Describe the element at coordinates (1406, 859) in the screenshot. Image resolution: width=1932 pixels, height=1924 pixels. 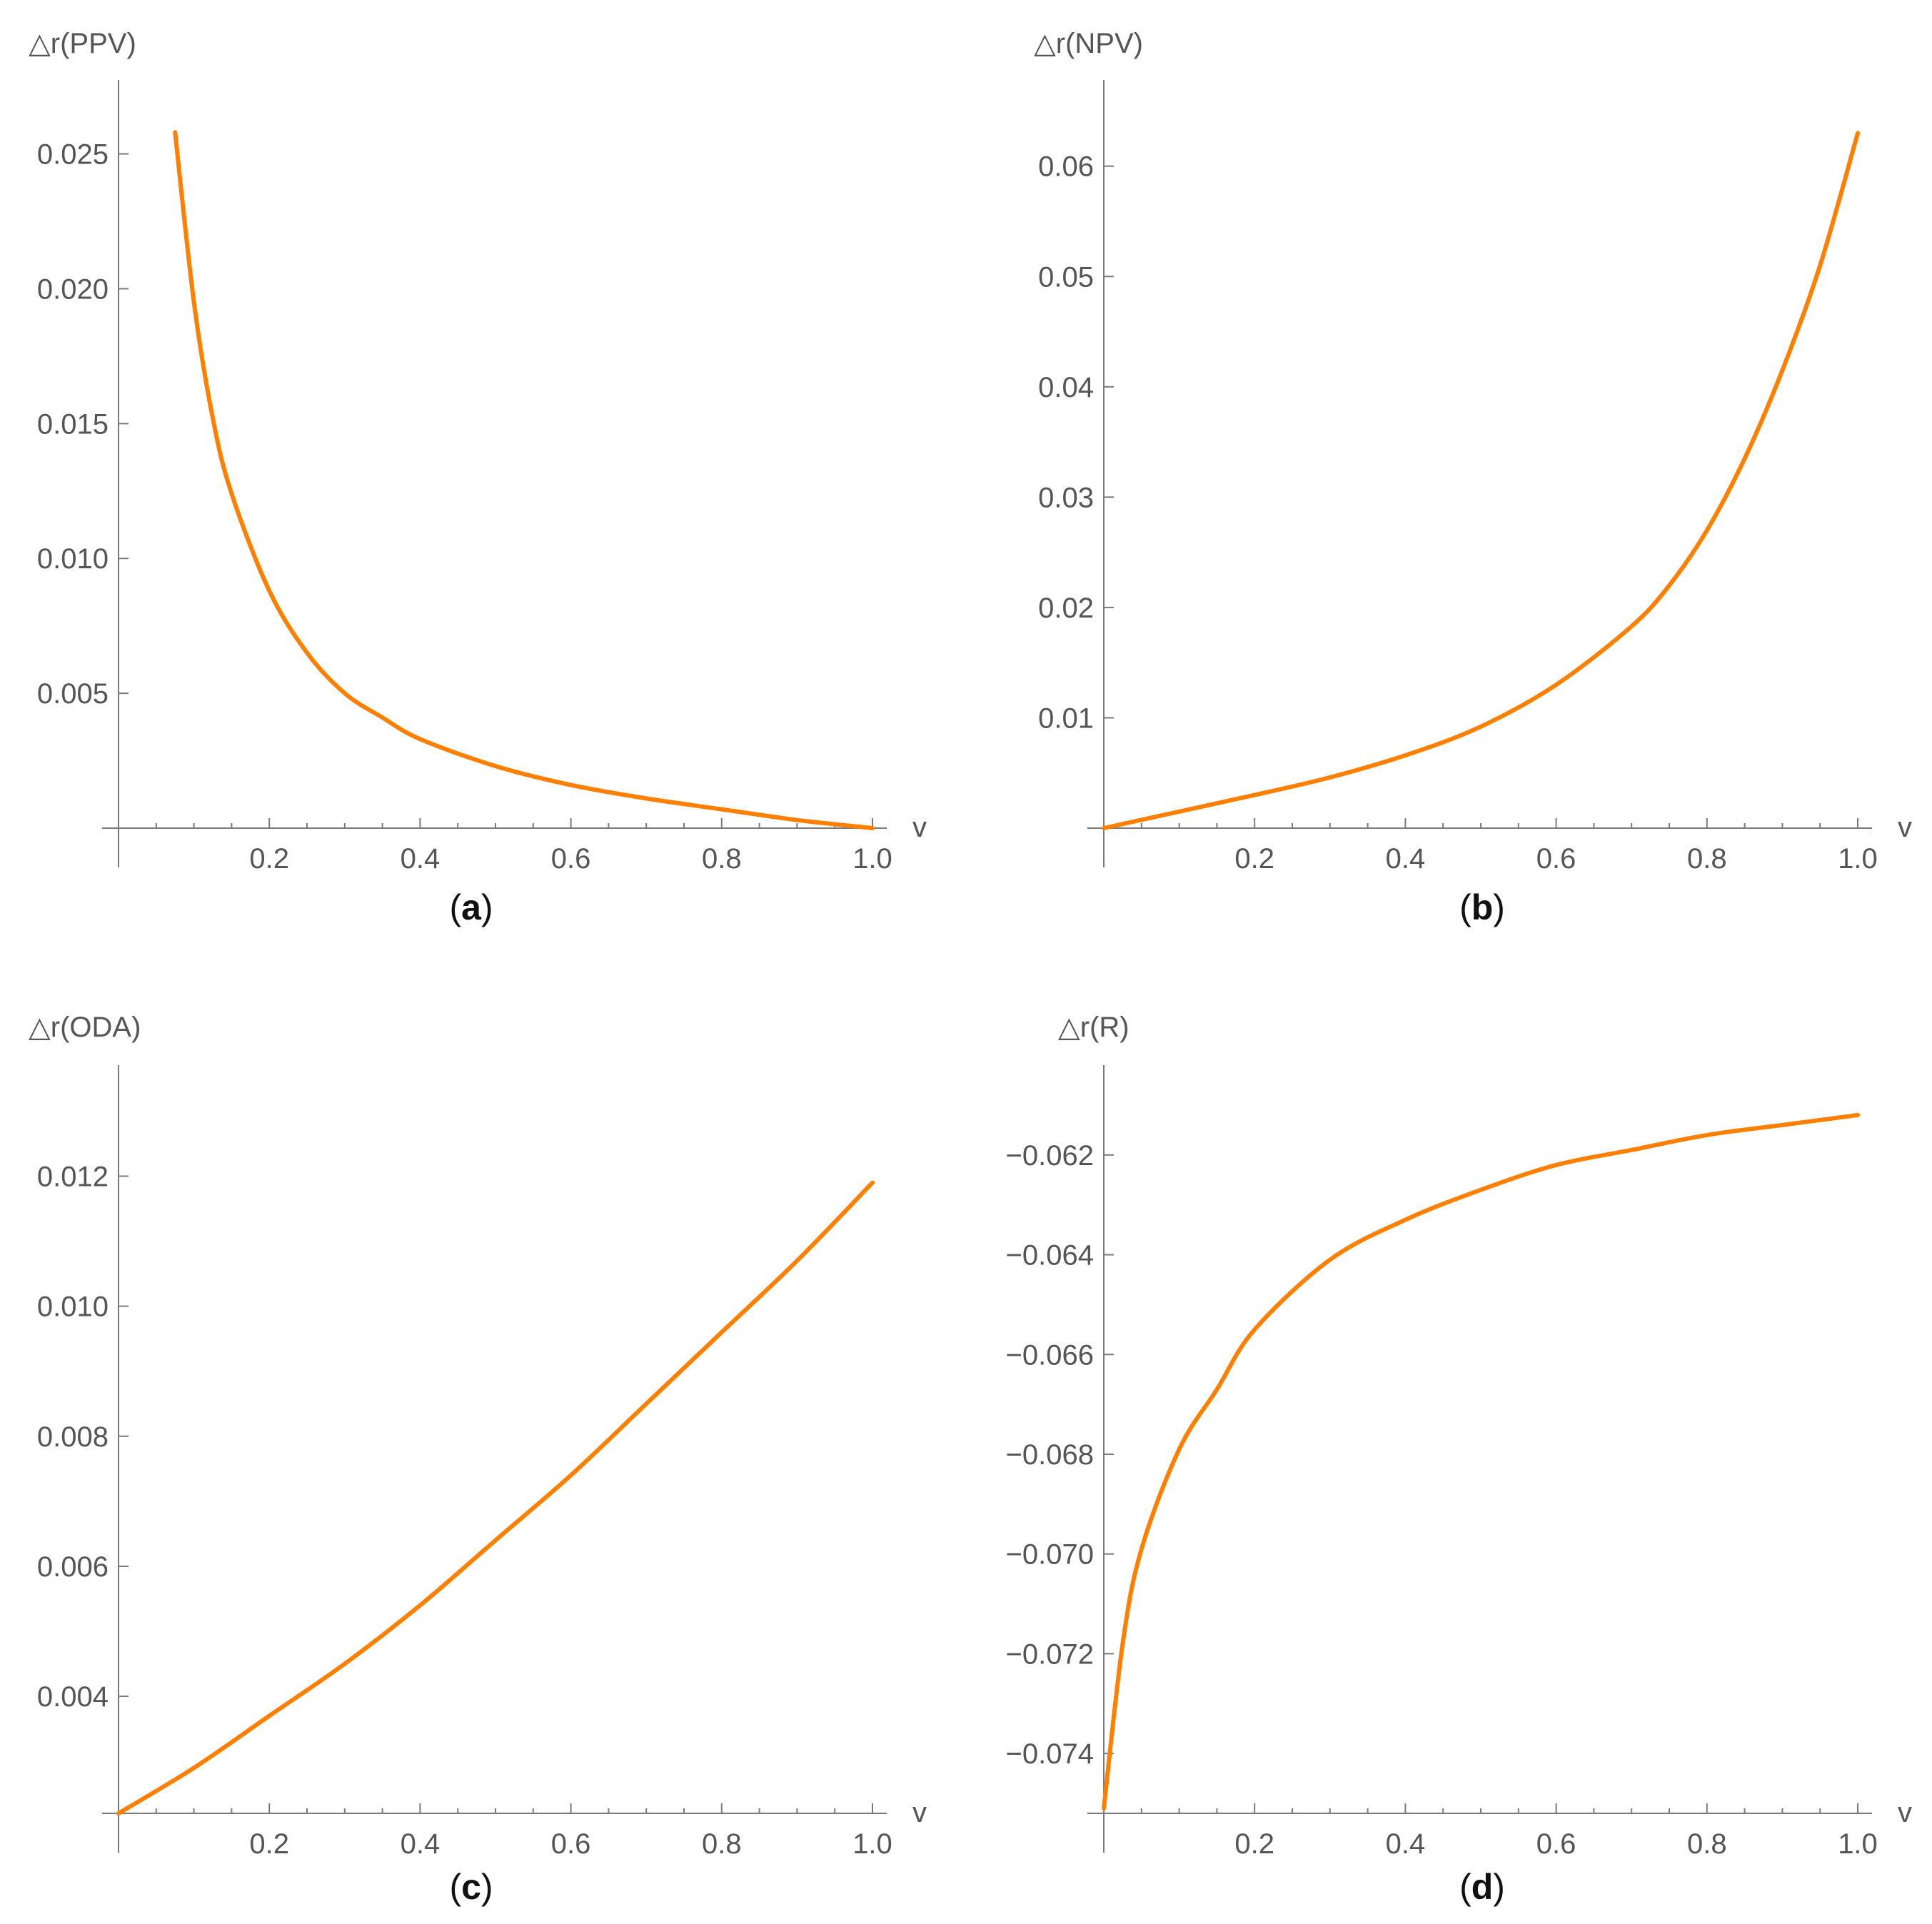
I see `panel-b-x-tick-label: 0.4` at that location.